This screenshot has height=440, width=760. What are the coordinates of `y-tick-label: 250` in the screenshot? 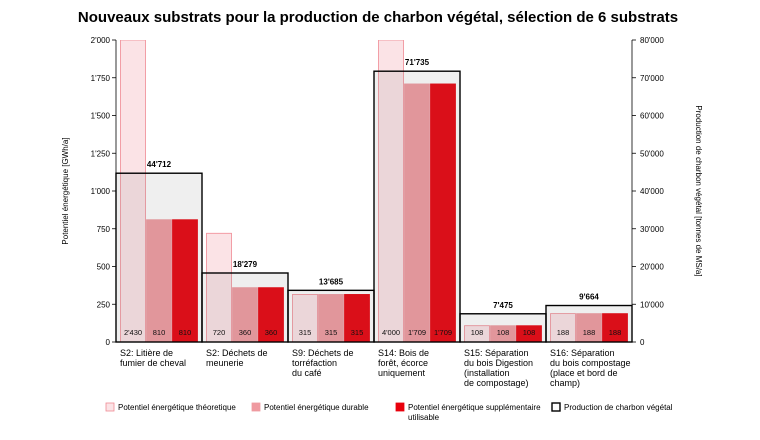 It's located at (104, 304).